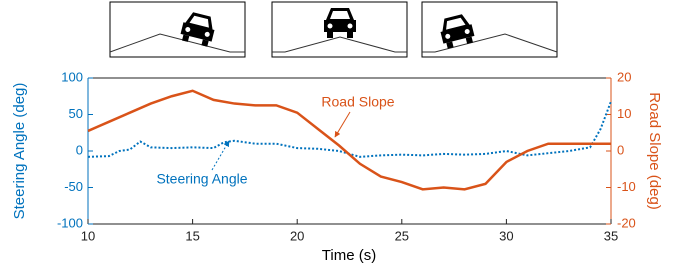 This screenshot has width=674, height=267. Describe the element at coordinates (88, 235) in the screenshot. I see `x-tick-label: 10` at that location.